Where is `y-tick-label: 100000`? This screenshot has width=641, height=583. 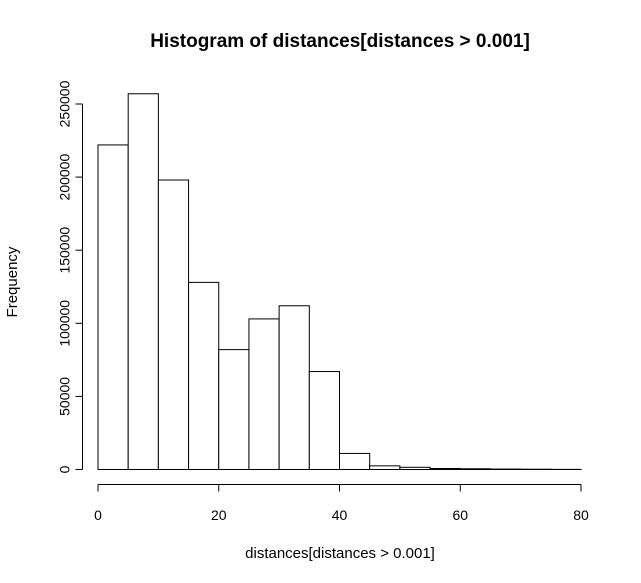 y-tick-label: 100000 is located at coordinates (65, 323).